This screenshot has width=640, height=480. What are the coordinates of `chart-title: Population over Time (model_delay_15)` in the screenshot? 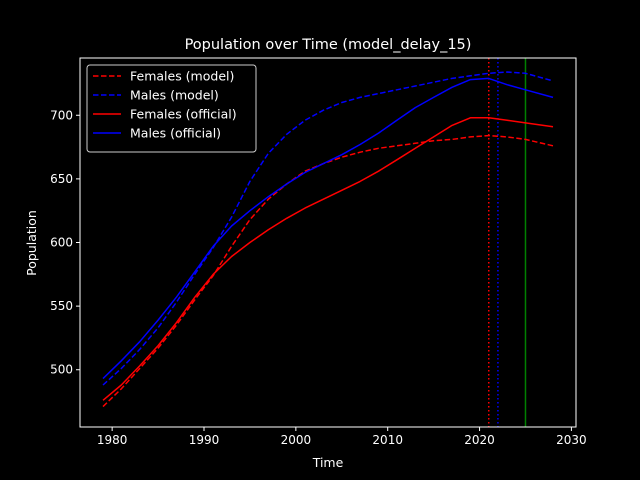 It's located at (328, 45).